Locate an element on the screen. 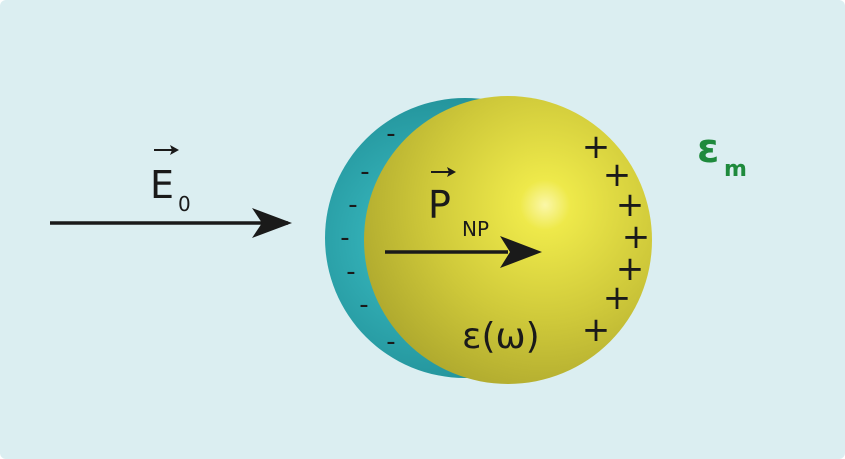 The width and height of the screenshot is (845, 459). particle-permittivity-label: ε(ω) is located at coordinates (501, 336).